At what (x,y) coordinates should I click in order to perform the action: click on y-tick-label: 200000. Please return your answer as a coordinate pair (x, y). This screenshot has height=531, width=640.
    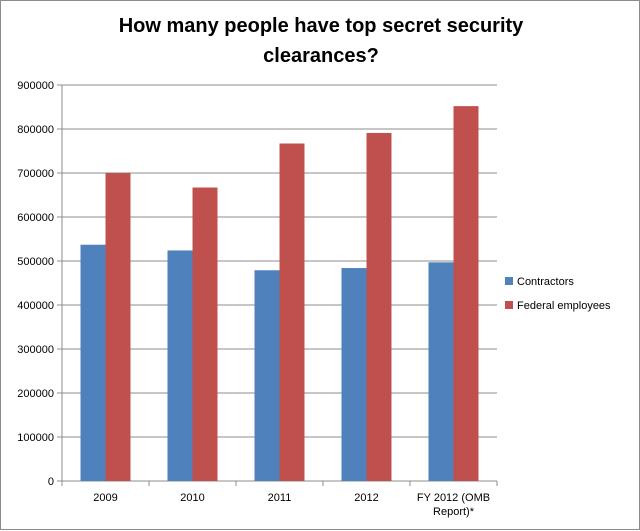
    Looking at the image, I should click on (35, 394).